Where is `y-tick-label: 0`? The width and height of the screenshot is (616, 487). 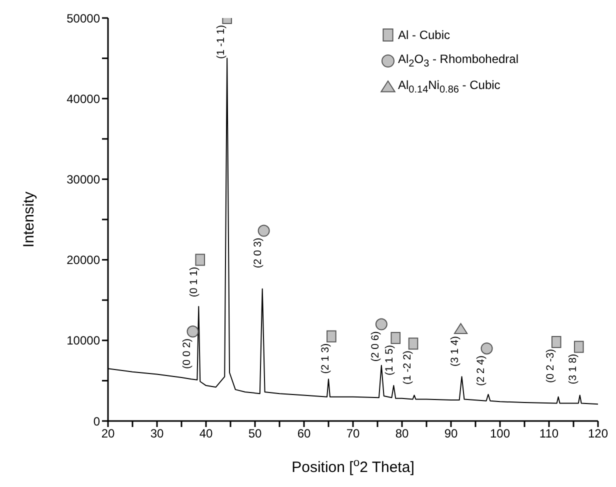
y-tick-label: 0 is located at coordinates (96, 421).